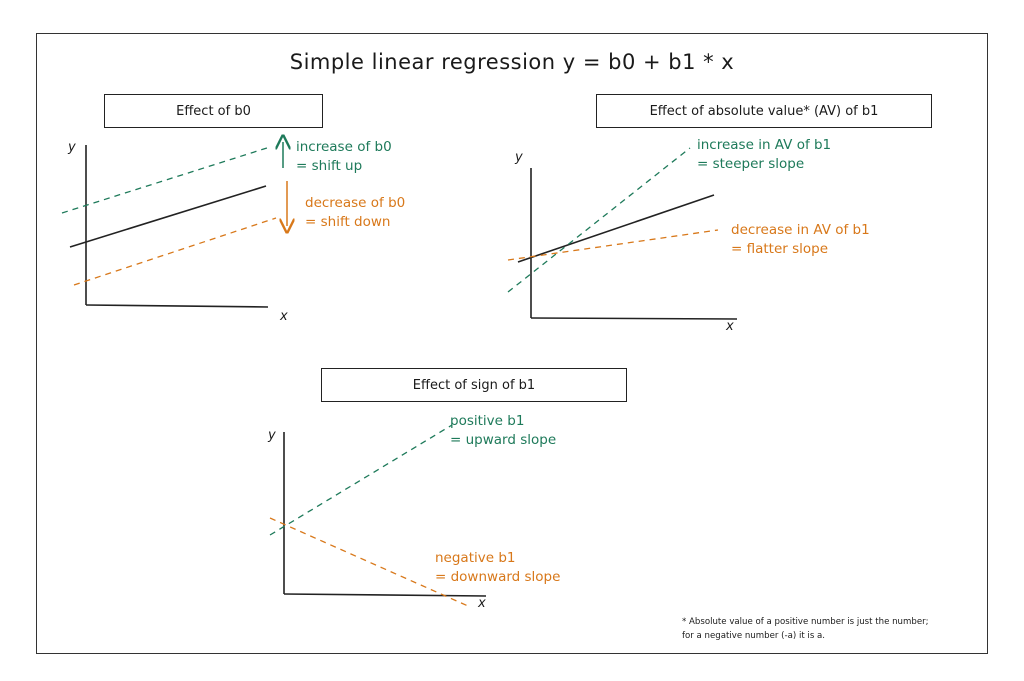 The image size is (1024, 681). I want to click on panel-b0-plot, so click(174, 225).